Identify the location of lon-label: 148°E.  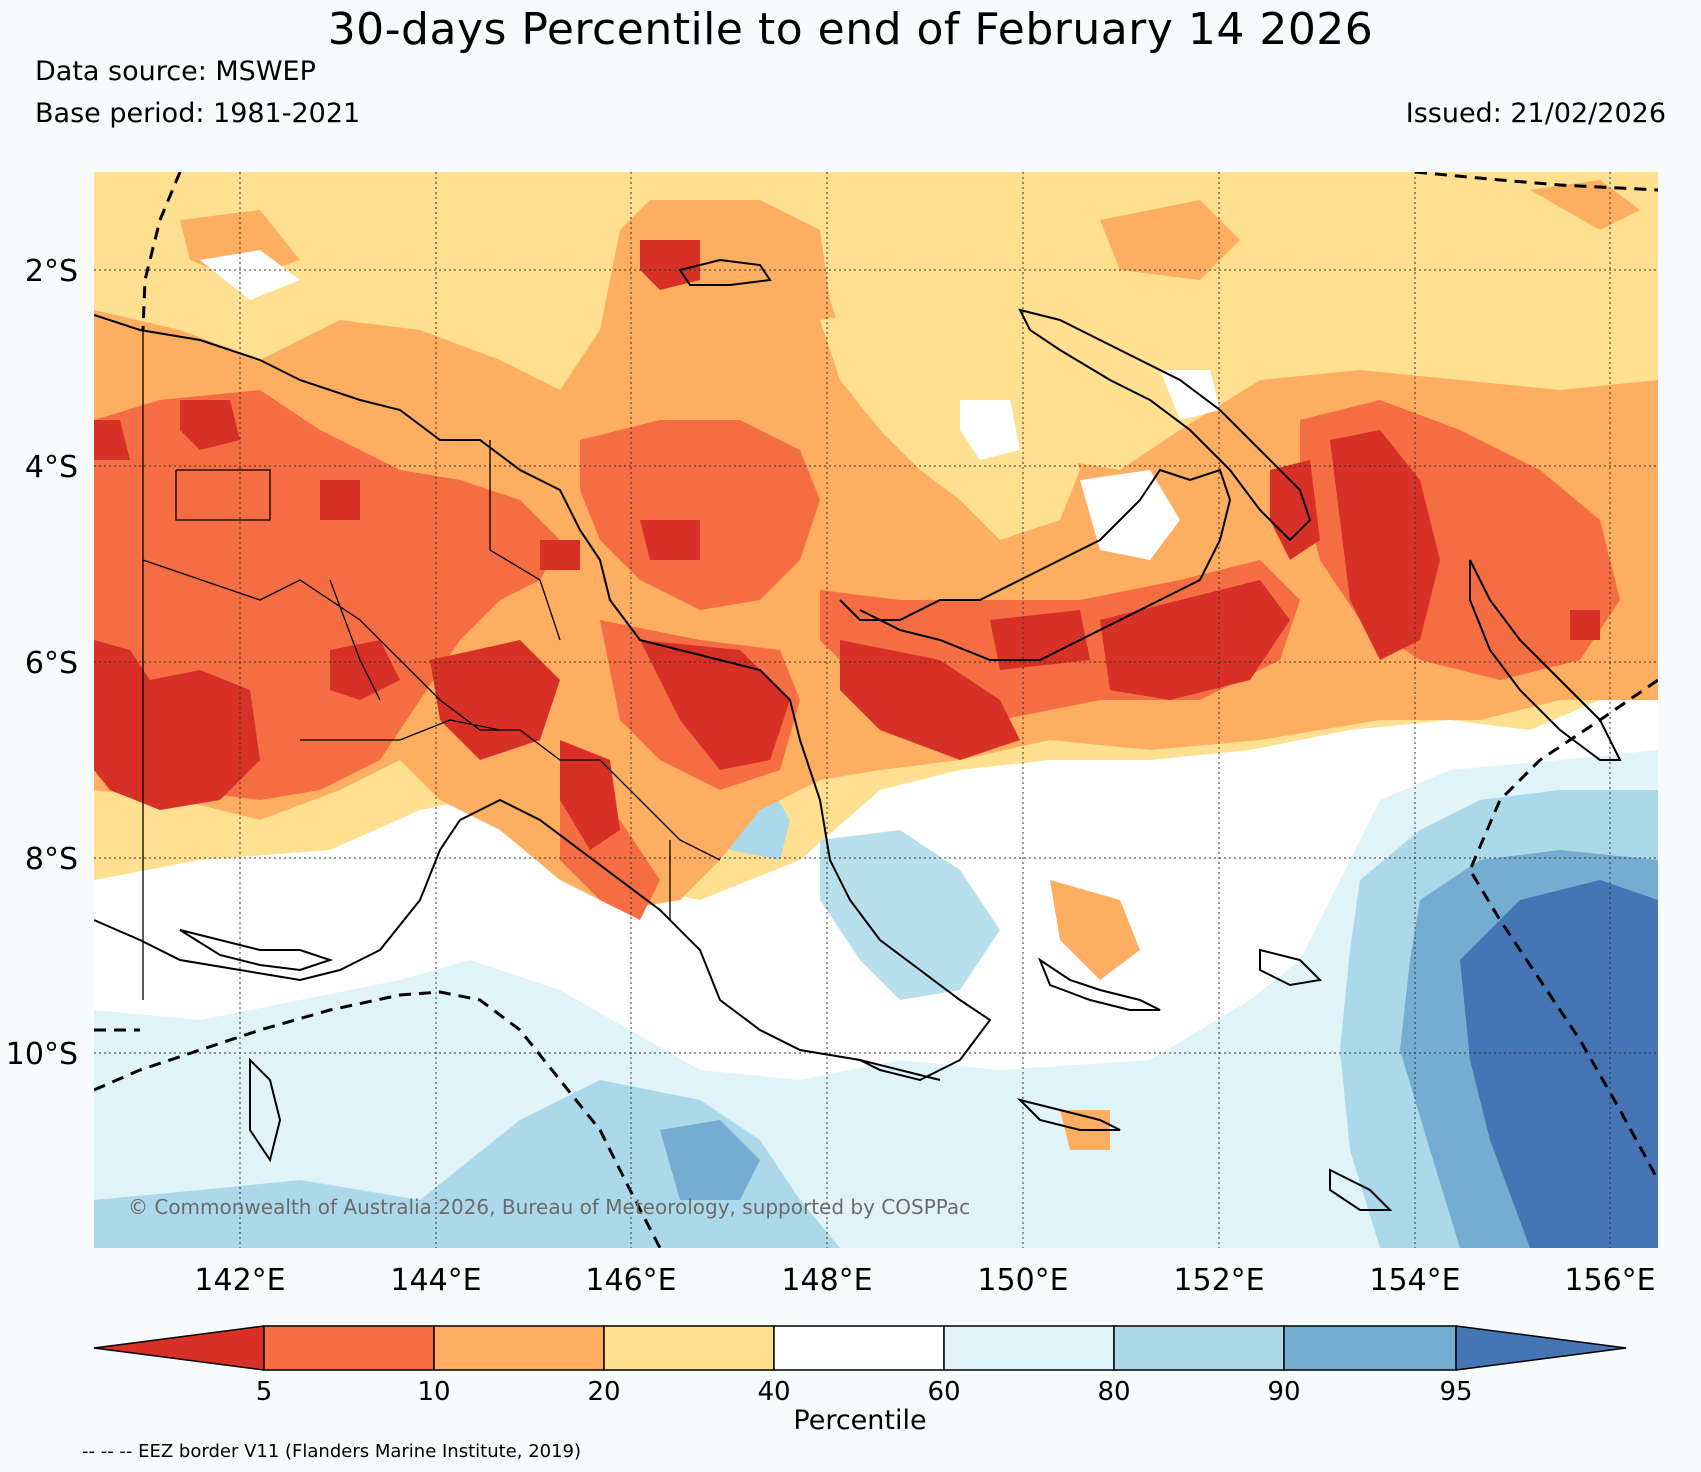
(826, 1280).